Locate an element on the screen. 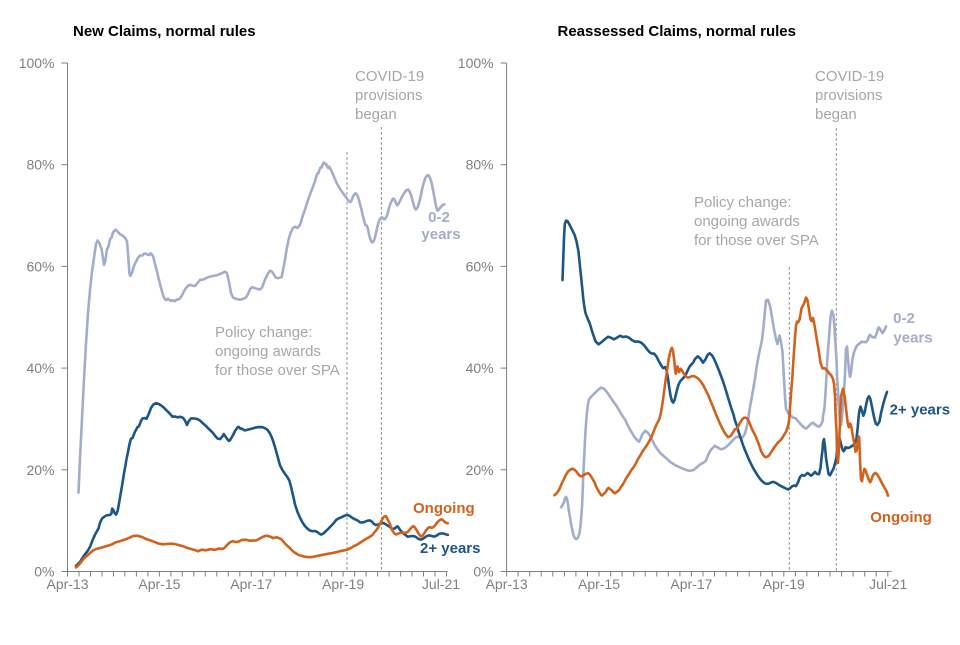 The image size is (960, 645). svg-text:Reassessed Claims, normal rule: Reassessed Claims, normal rules is located at coordinates (677, 31).